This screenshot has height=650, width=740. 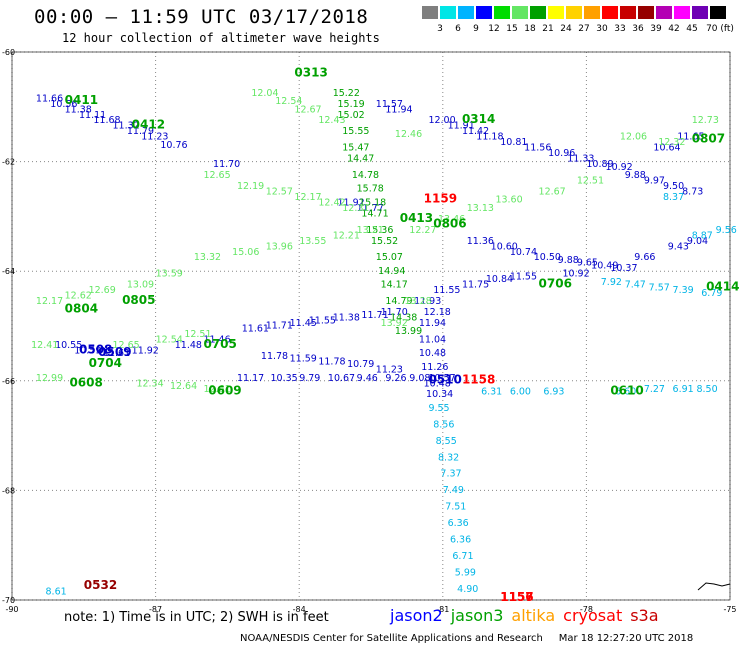 I want to click on data-point: 9.79, so click(x=309, y=378).